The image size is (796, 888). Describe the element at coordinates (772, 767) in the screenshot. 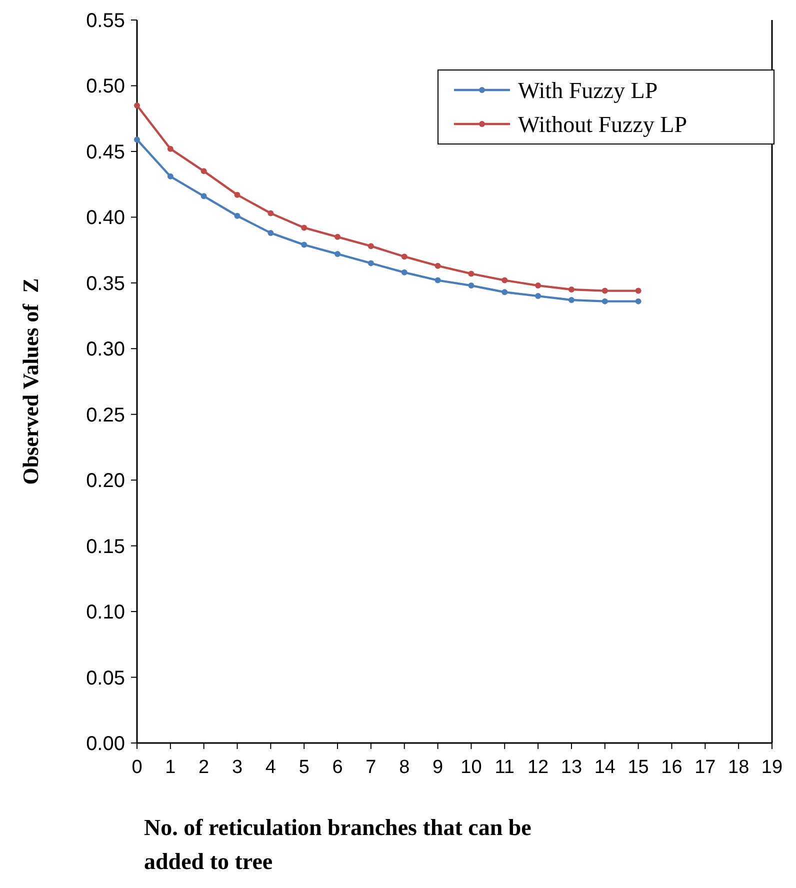

I see `x-tick-label: 19` at that location.